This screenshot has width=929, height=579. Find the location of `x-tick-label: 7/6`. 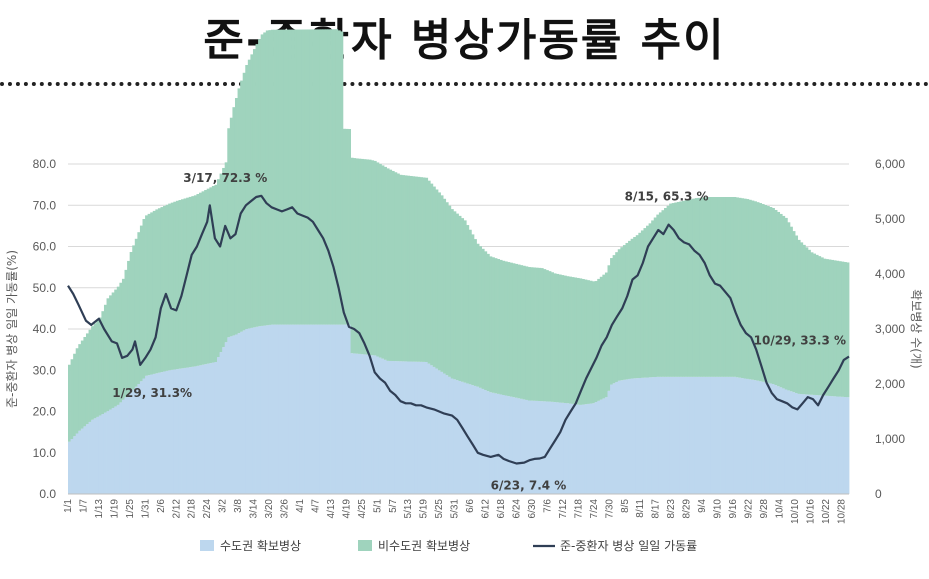

x-tick-label: 7/6 is located at coordinates (547, 506).